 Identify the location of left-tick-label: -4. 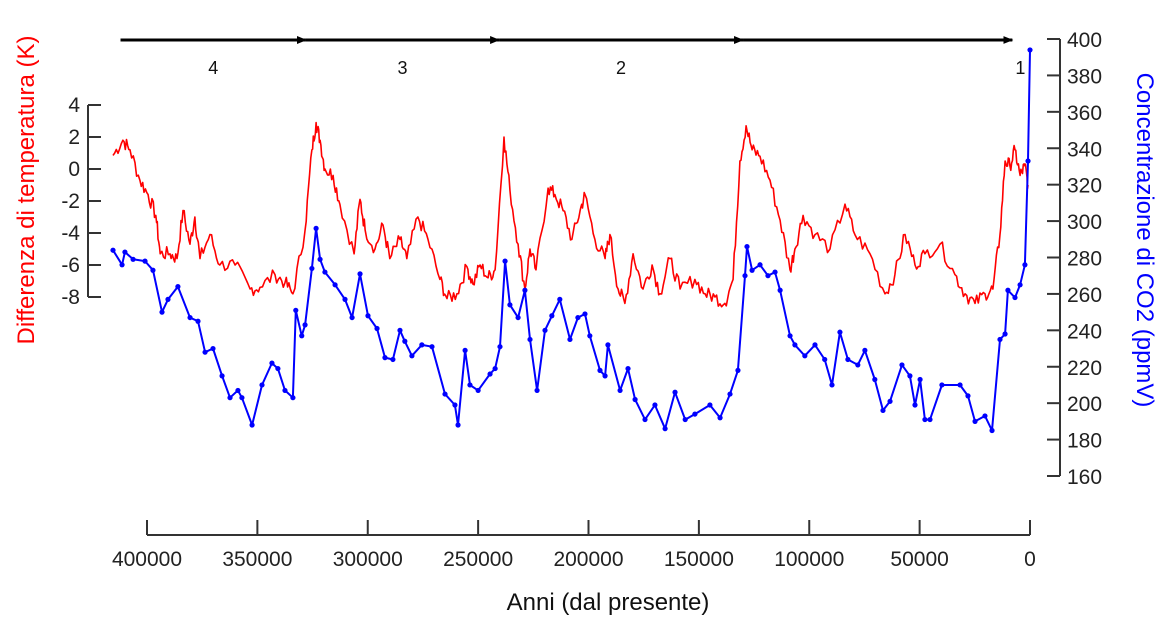
(70, 233).